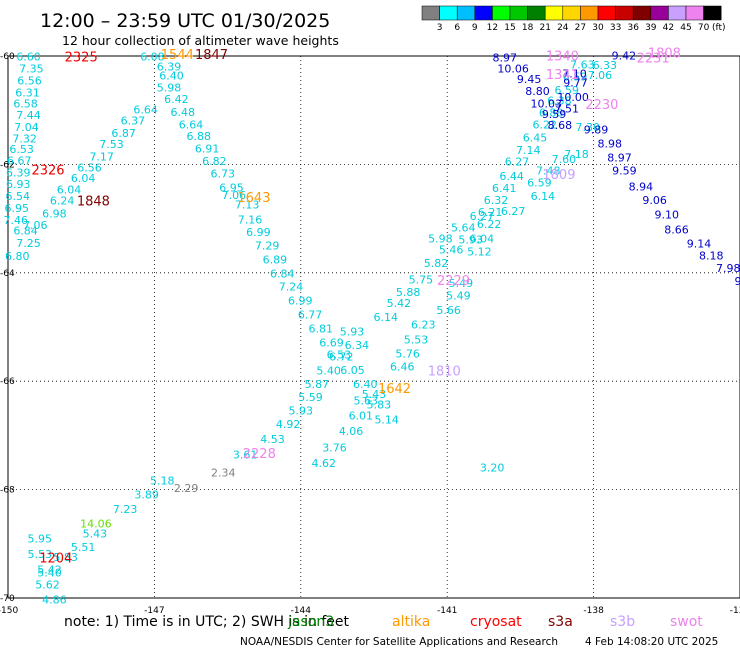 This screenshot has width=740, height=650. I want to click on colorbar-label: 3, so click(440, 28).